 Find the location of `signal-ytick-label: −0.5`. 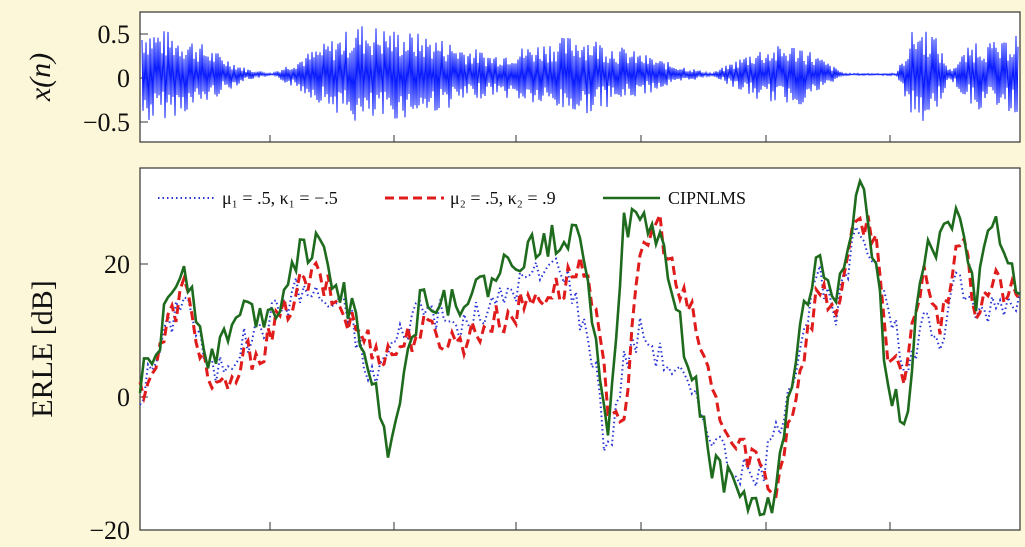

signal-ytick-label: −0.5 is located at coordinates (106, 122).